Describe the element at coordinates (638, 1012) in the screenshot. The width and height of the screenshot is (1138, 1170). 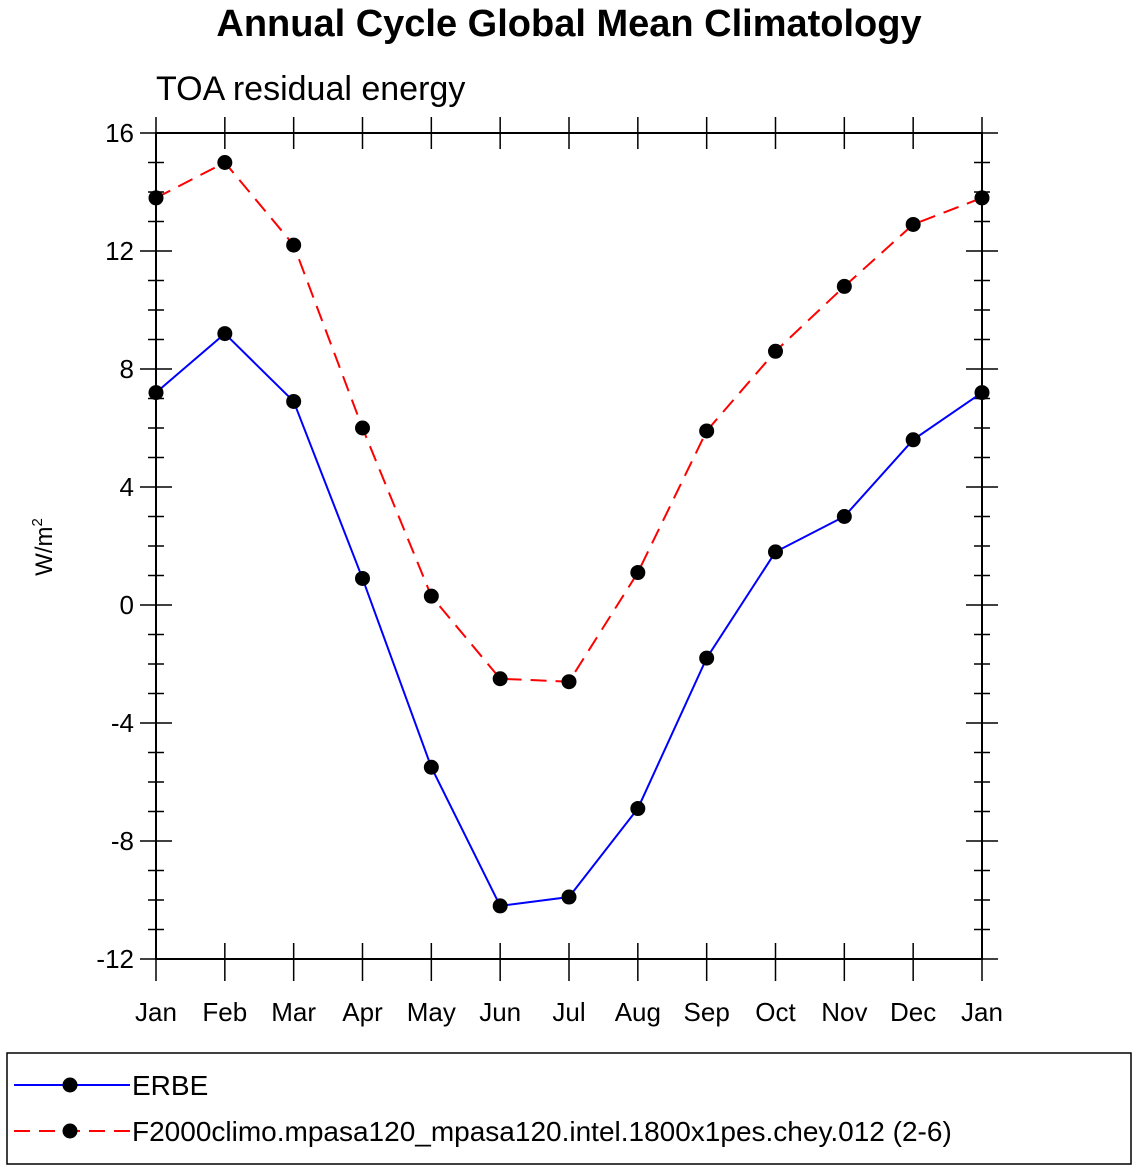
I see `x-tick-label: Aug` at that location.